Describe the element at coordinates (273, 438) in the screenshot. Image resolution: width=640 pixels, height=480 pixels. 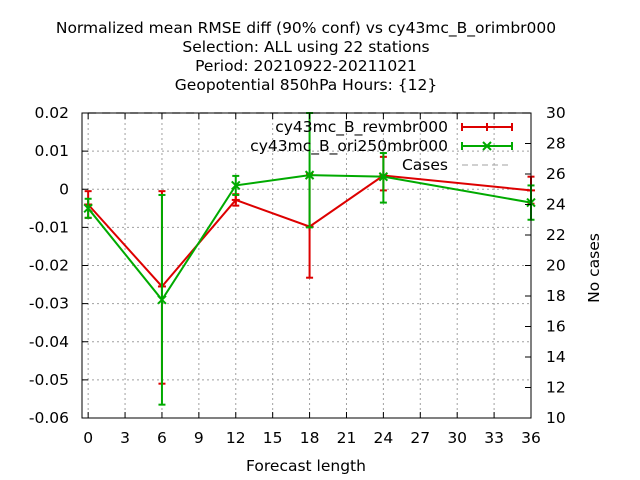
I see `x-tick-label: 15` at that location.